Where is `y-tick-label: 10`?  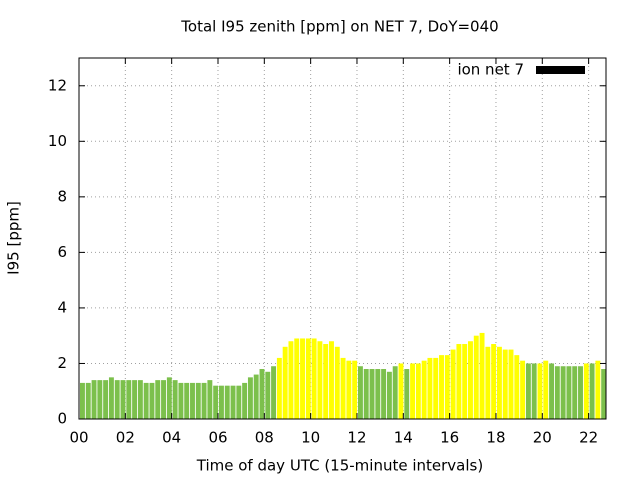
y-tick-label: 10 is located at coordinates (57, 141).